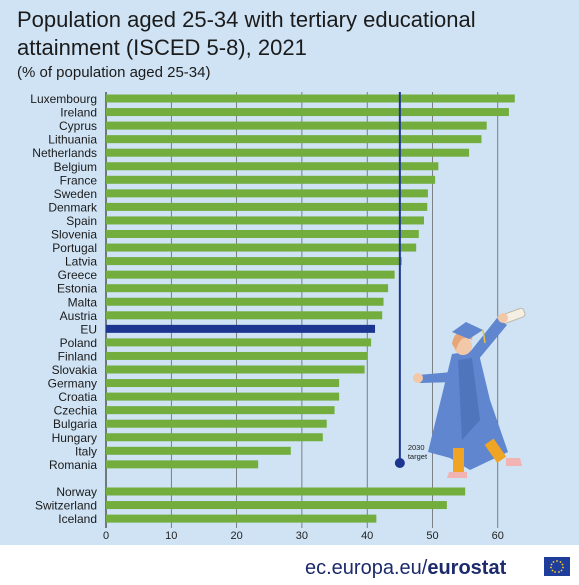 Image resolution: width=579 pixels, height=585 pixels. I want to click on category-label: Portugal, so click(74, 248).